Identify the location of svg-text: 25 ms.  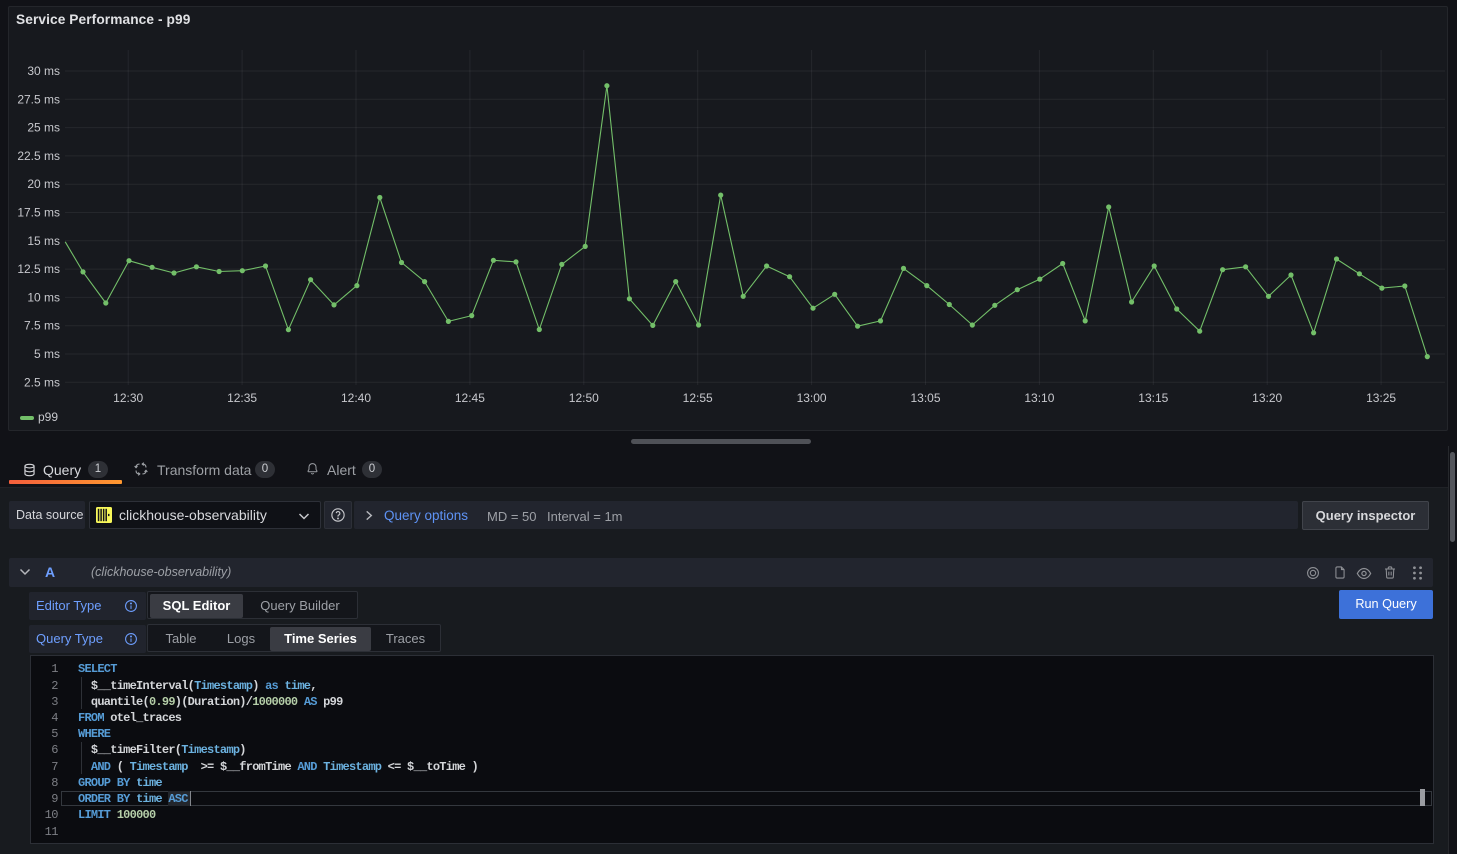
(43, 128).